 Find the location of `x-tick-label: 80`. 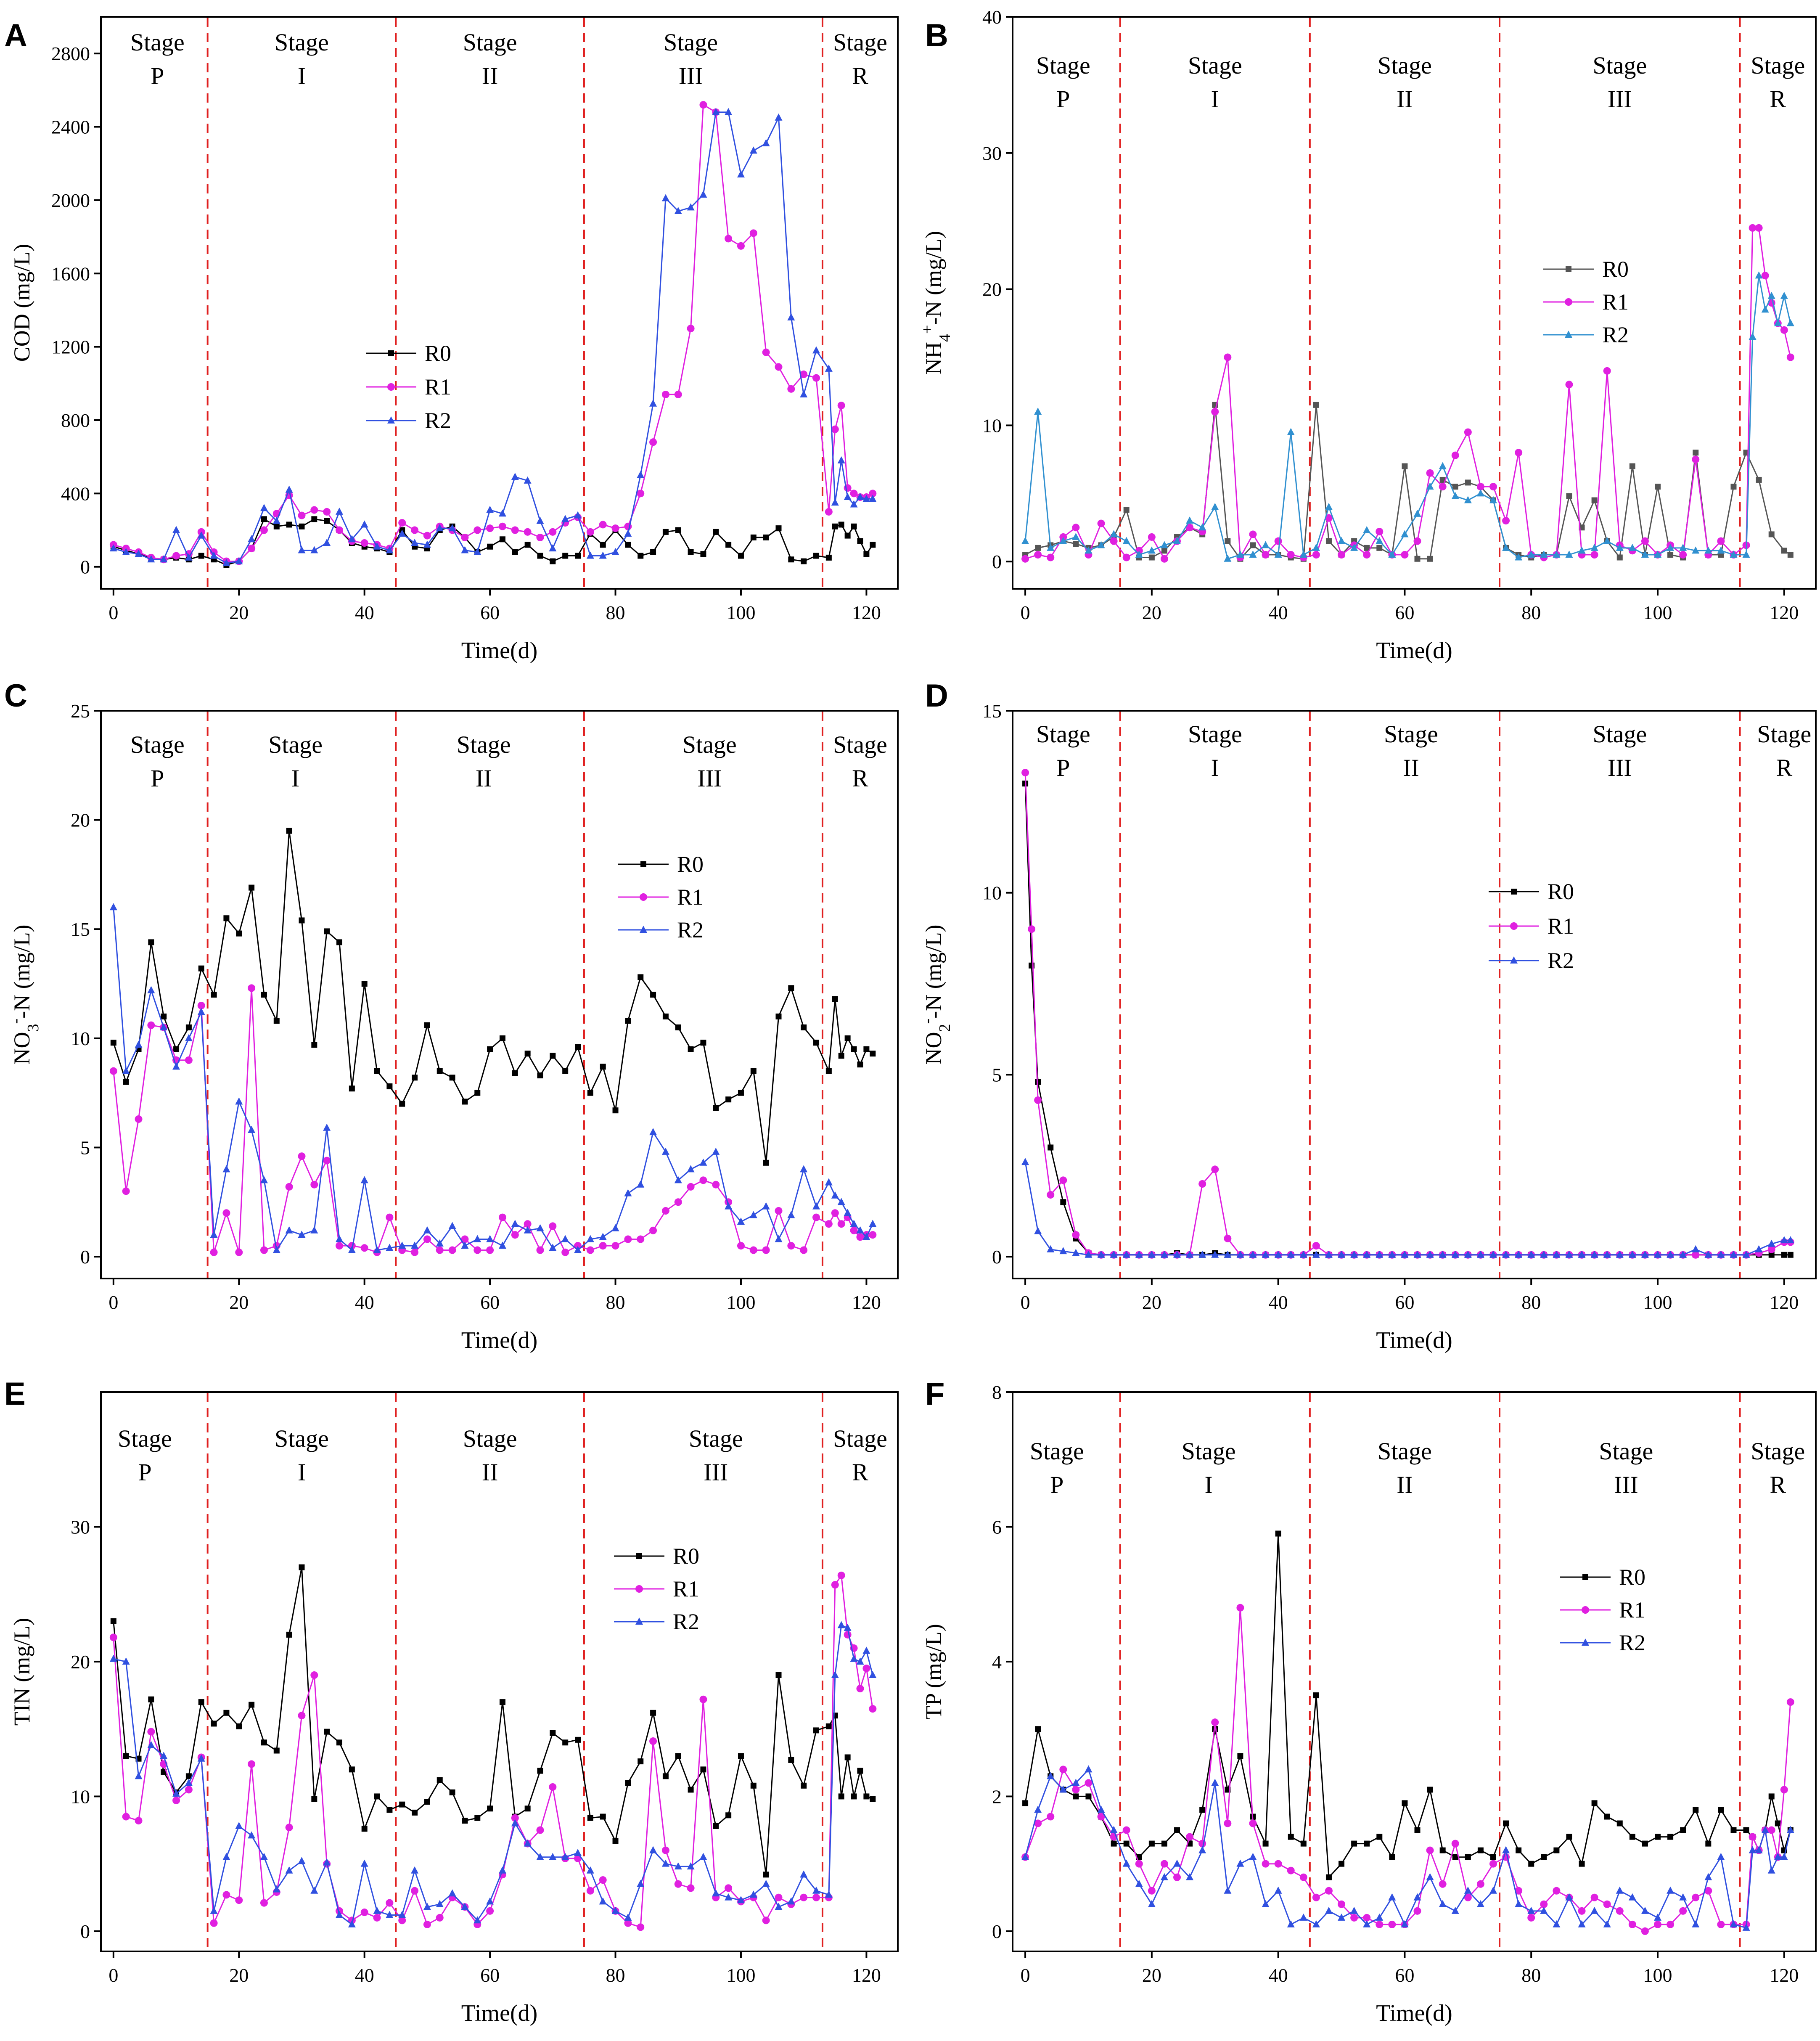

x-tick-label: 80 is located at coordinates (615, 612).